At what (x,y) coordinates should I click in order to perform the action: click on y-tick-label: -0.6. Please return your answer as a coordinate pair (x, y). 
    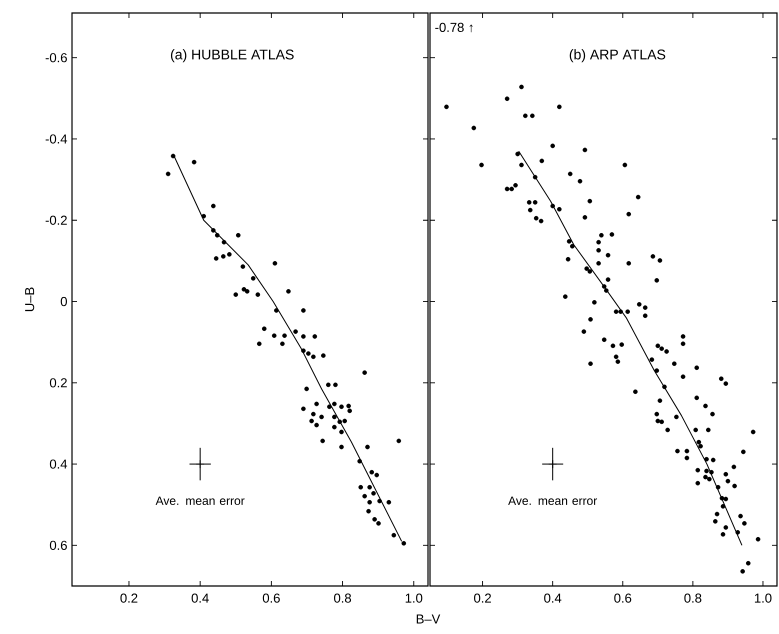
    Looking at the image, I should click on (56, 57).